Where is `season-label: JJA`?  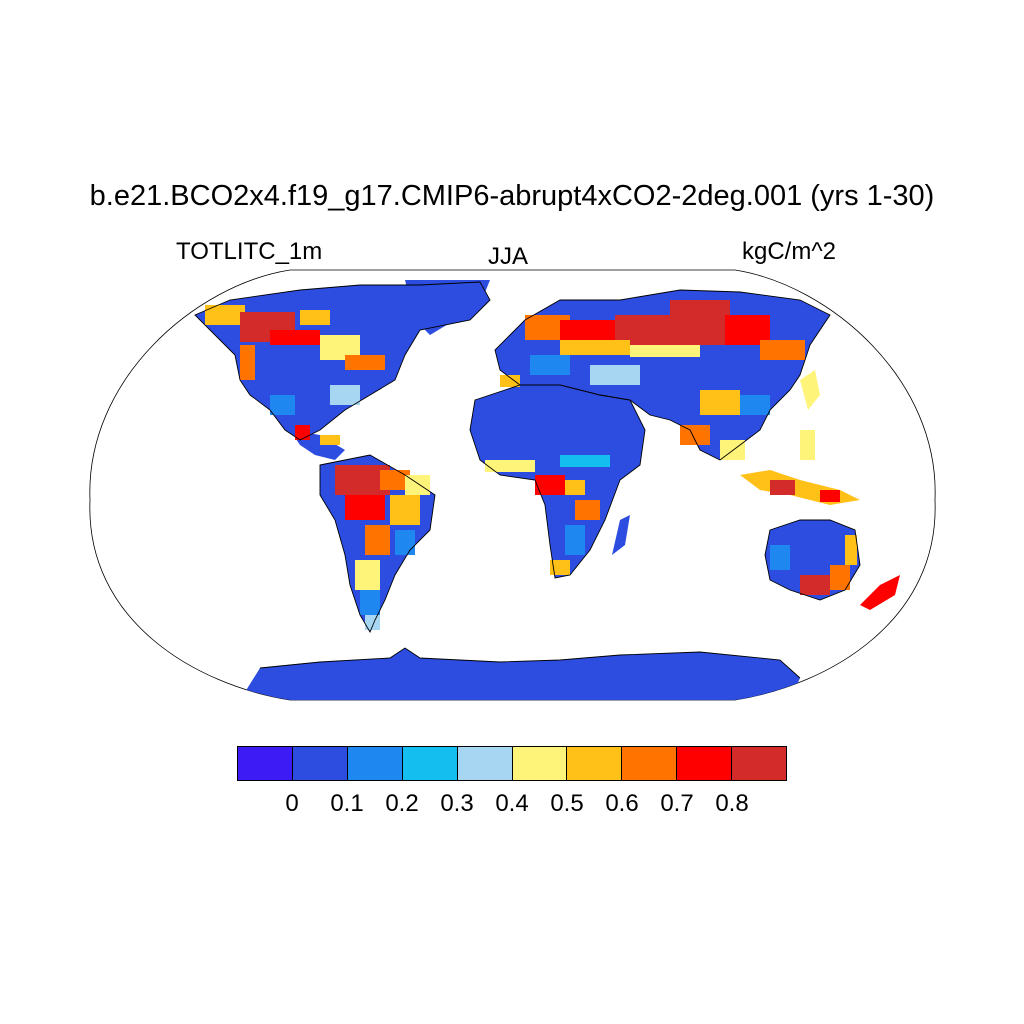 season-label: JJA is located at coordinates (508, 256).